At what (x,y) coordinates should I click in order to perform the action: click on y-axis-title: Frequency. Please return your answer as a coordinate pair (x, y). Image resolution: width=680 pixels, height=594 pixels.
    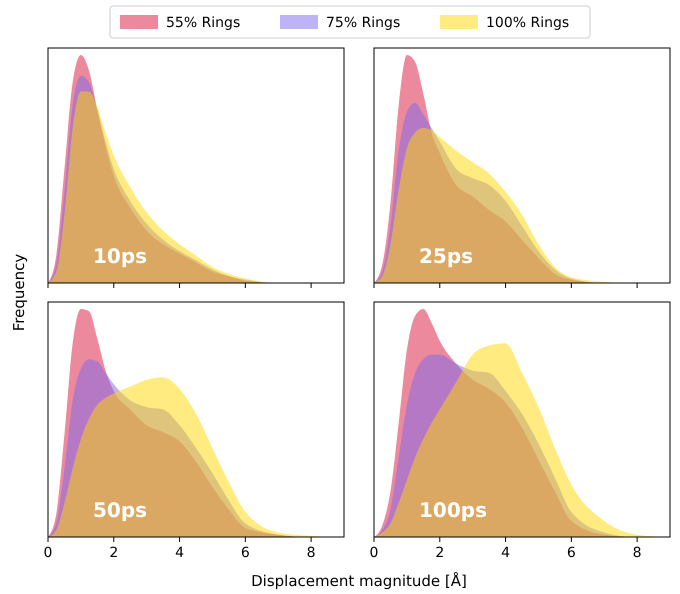
    Looking at the image, I should click on (19, 293).